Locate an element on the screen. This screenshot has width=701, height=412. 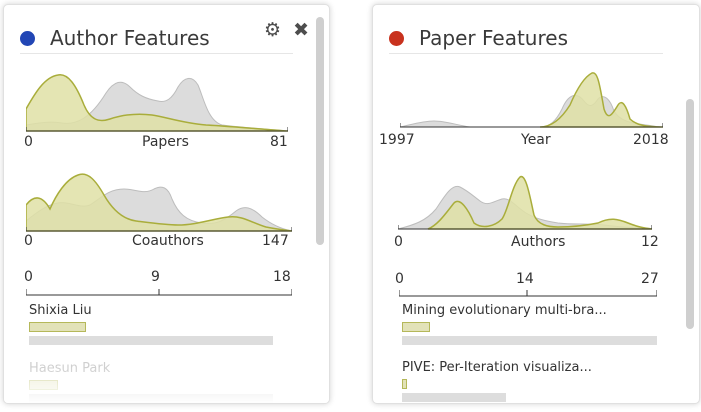
panel-toolbar: ⚙ ✖ is located at coordinates (280, 30).